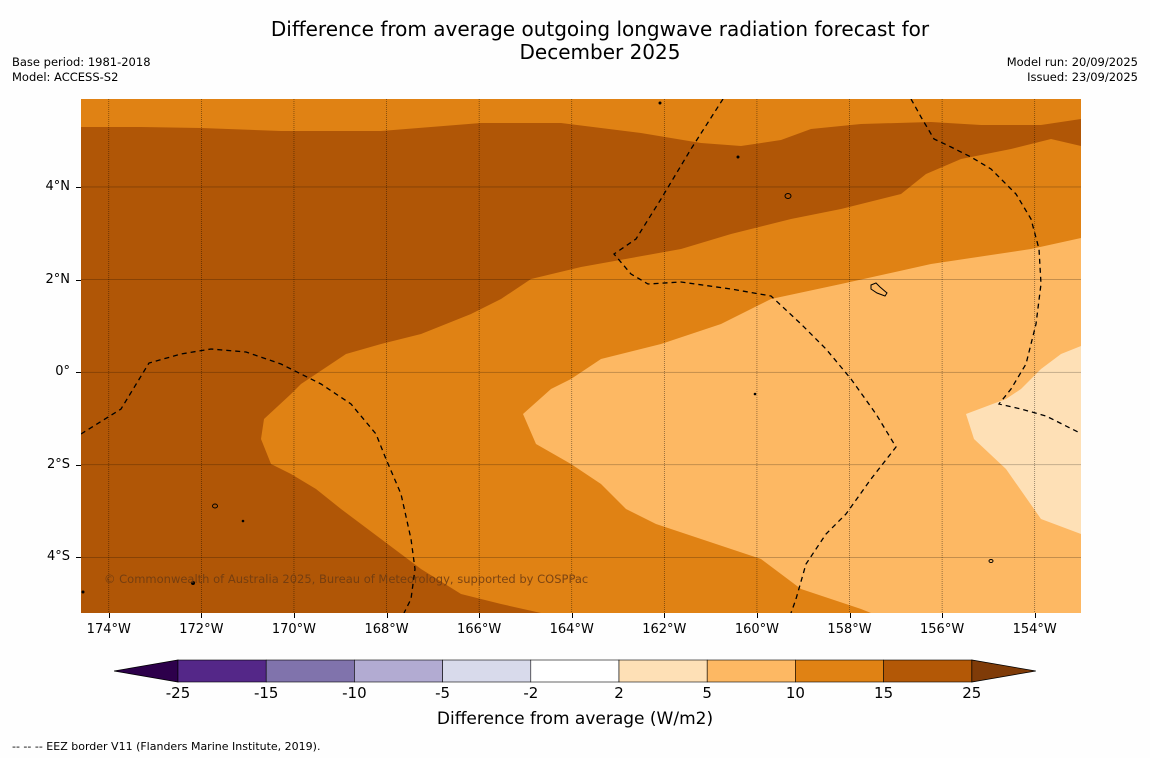 This screenshot has height=758, width=1150. Describe the element at coordinates (58, 557) in the screenshot. I see `lat-label: 4°S` at that location.